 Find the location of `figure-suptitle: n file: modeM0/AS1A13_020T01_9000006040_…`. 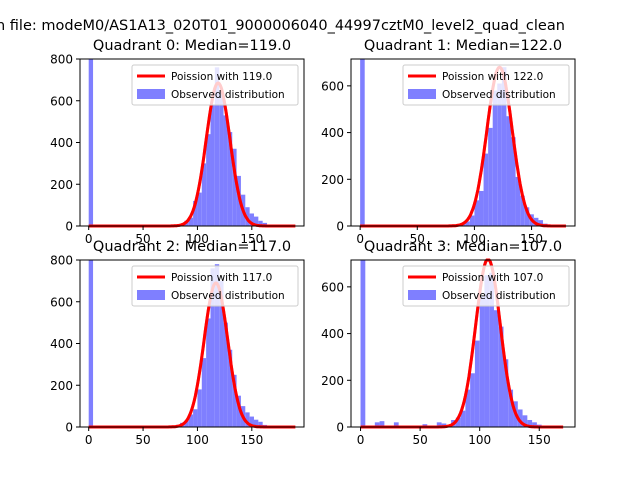

figure-suptitle: n file: modeM0/AS1A13_020T01_9000006040_… is located at coordinates (282, 26).